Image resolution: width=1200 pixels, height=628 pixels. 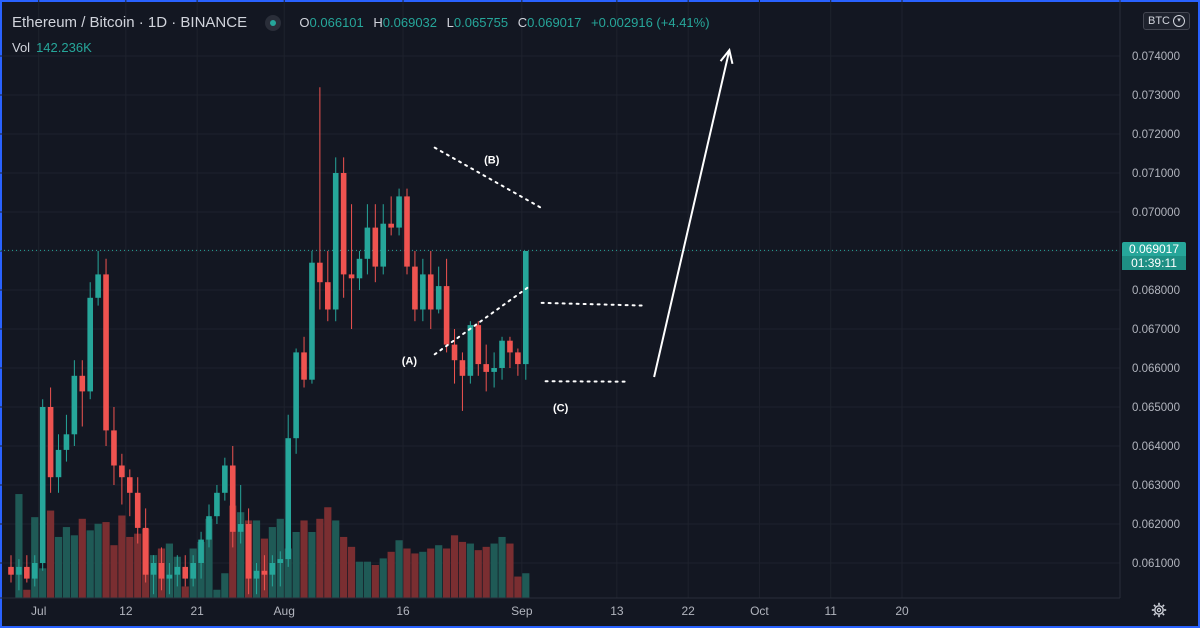 I want to click on countdown-value: 01:39:11, so click(x=1154, y=263).